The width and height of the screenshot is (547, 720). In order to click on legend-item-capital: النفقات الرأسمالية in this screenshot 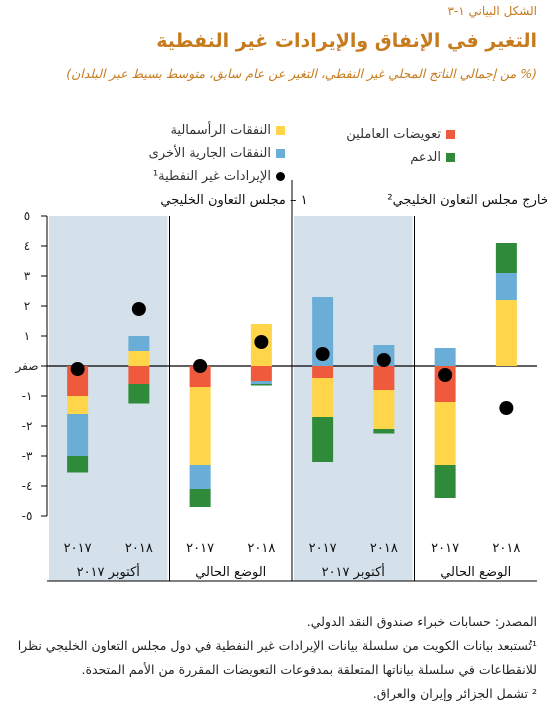, I will do `click(227, 130)`.